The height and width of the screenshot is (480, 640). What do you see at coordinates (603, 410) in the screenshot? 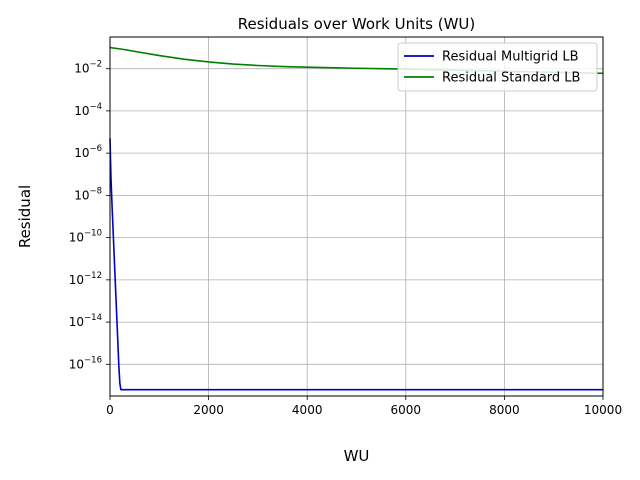
I see `x-tick-label: 10000` at bounding box center [603, 410].